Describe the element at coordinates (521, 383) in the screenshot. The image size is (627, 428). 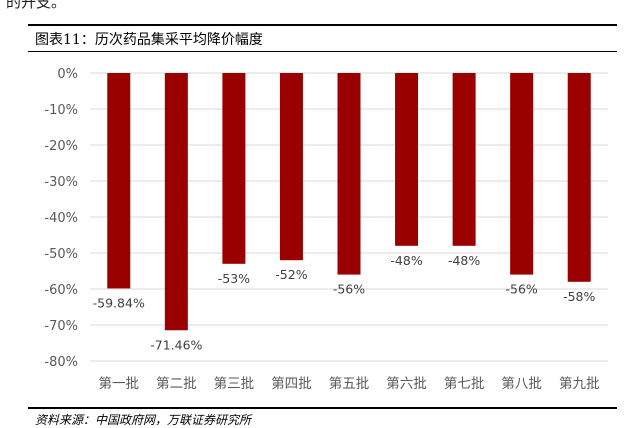
I see `x-tick-label: 第八批` at that location.